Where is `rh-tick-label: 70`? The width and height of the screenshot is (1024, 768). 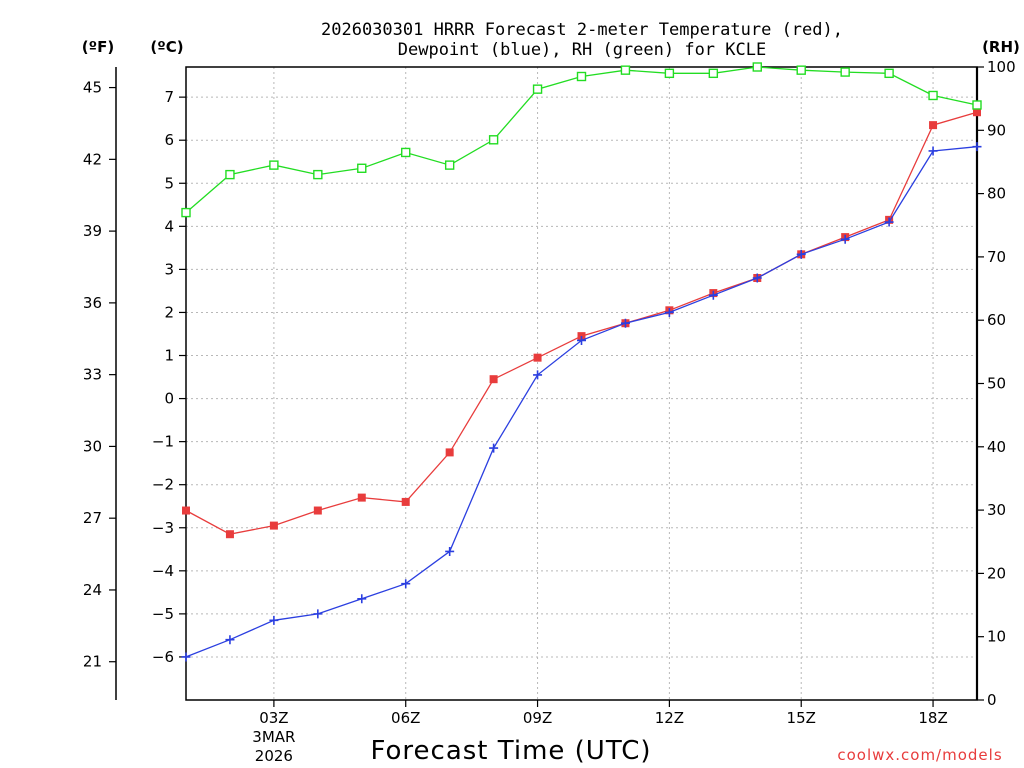
rh-tick-label: 70 is located at coordinates (996, 257).